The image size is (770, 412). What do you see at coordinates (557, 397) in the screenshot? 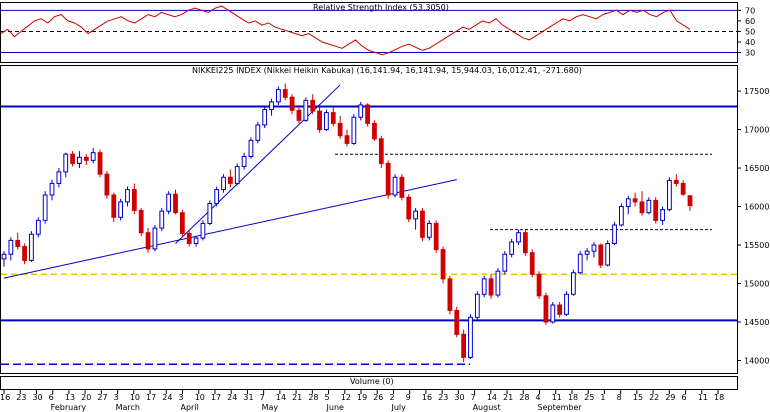
I see `x-tick-label: 11` at bounding box center [557, 397].